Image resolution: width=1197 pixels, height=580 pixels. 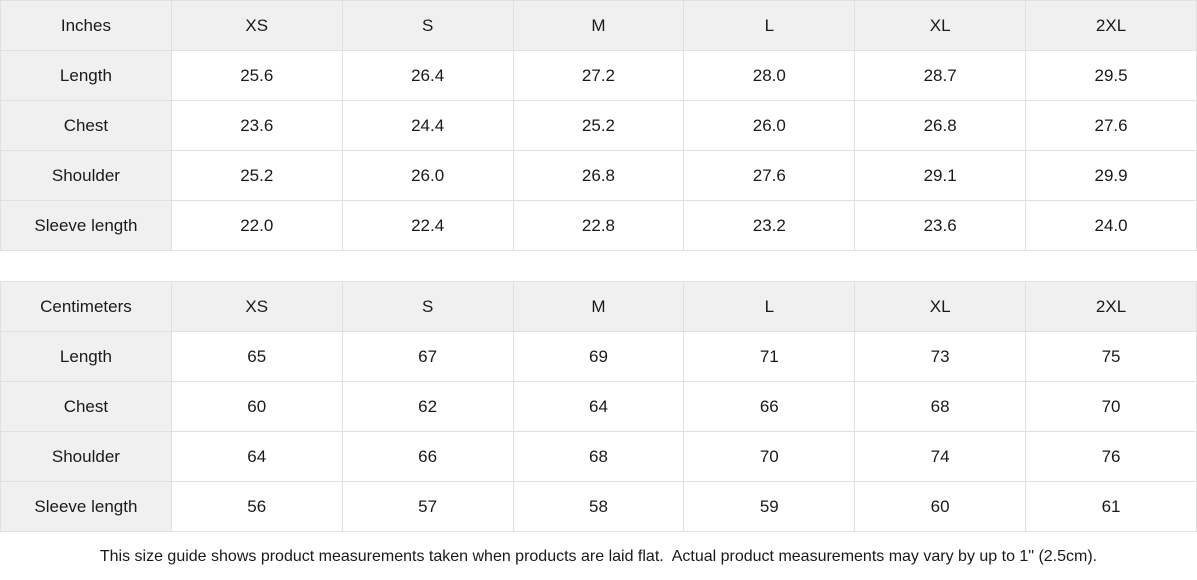 I want to click on value-cell: 25.6, so click(x=256, y=75).